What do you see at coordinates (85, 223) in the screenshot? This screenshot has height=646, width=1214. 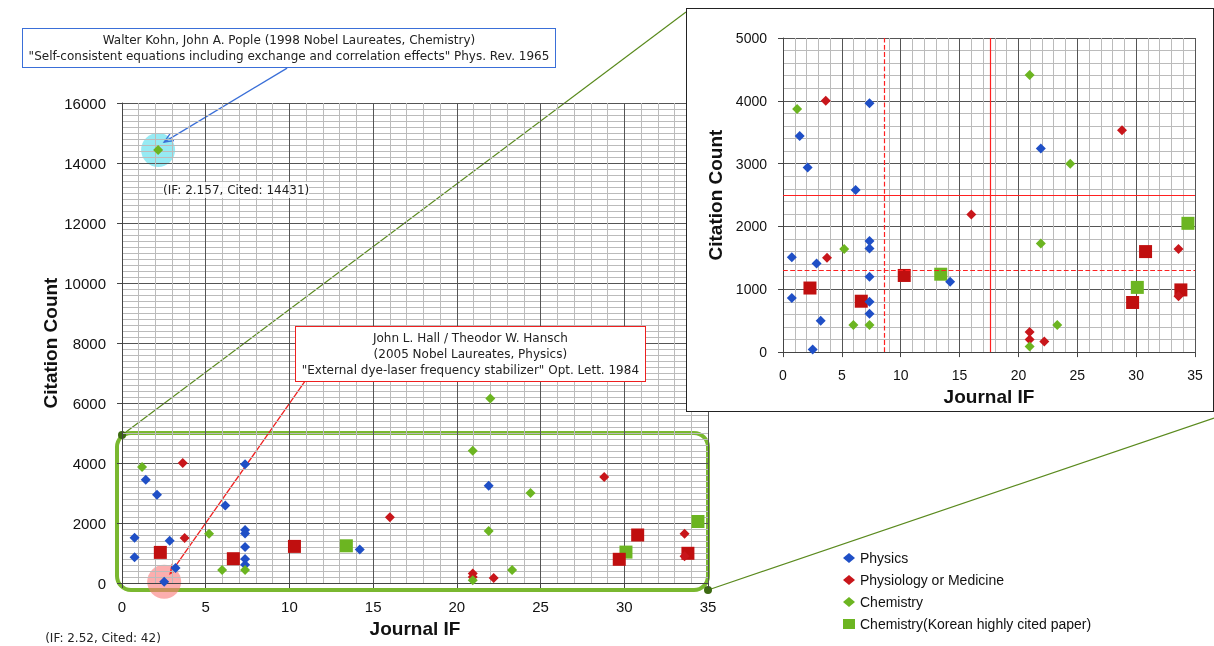 I see `y-tick-label: 12000` at bounding box center [85, 223].